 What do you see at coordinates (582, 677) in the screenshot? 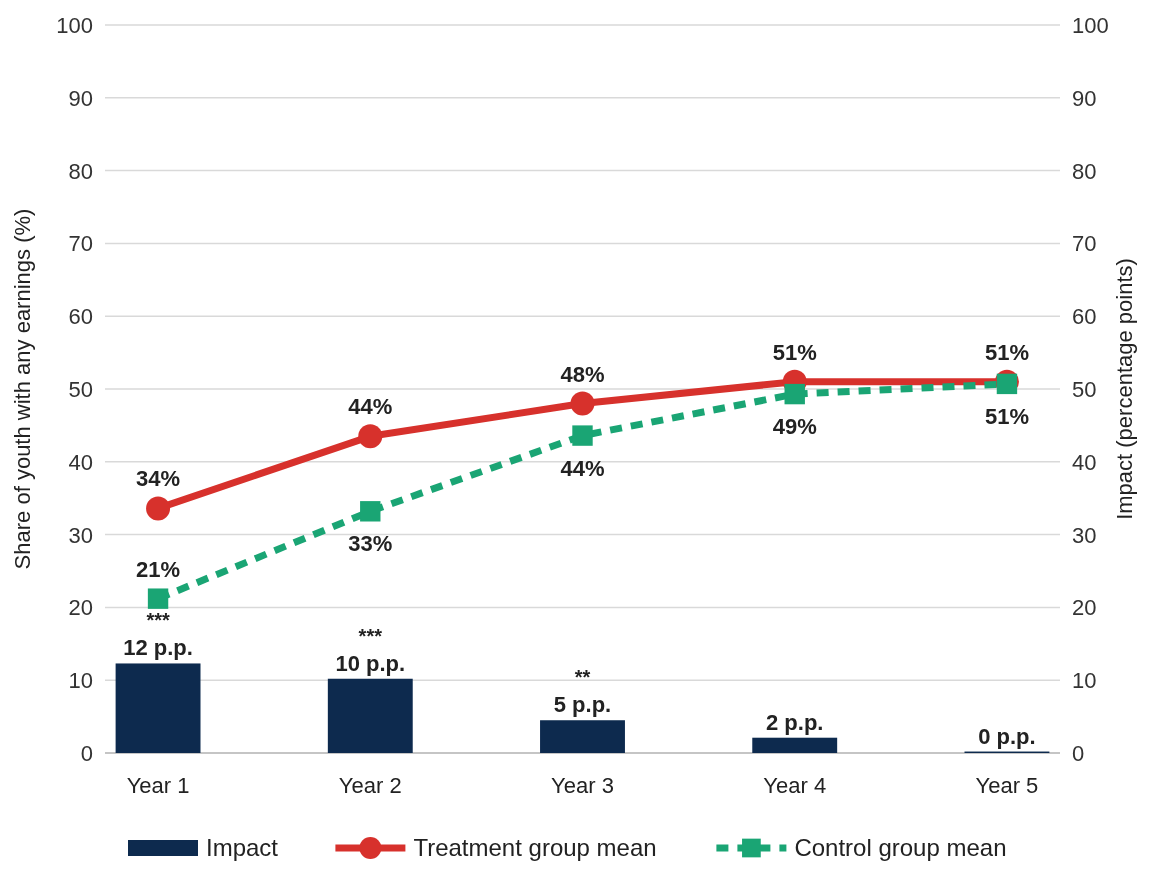
I see `annotation: **` at bounding box center [582, 677].